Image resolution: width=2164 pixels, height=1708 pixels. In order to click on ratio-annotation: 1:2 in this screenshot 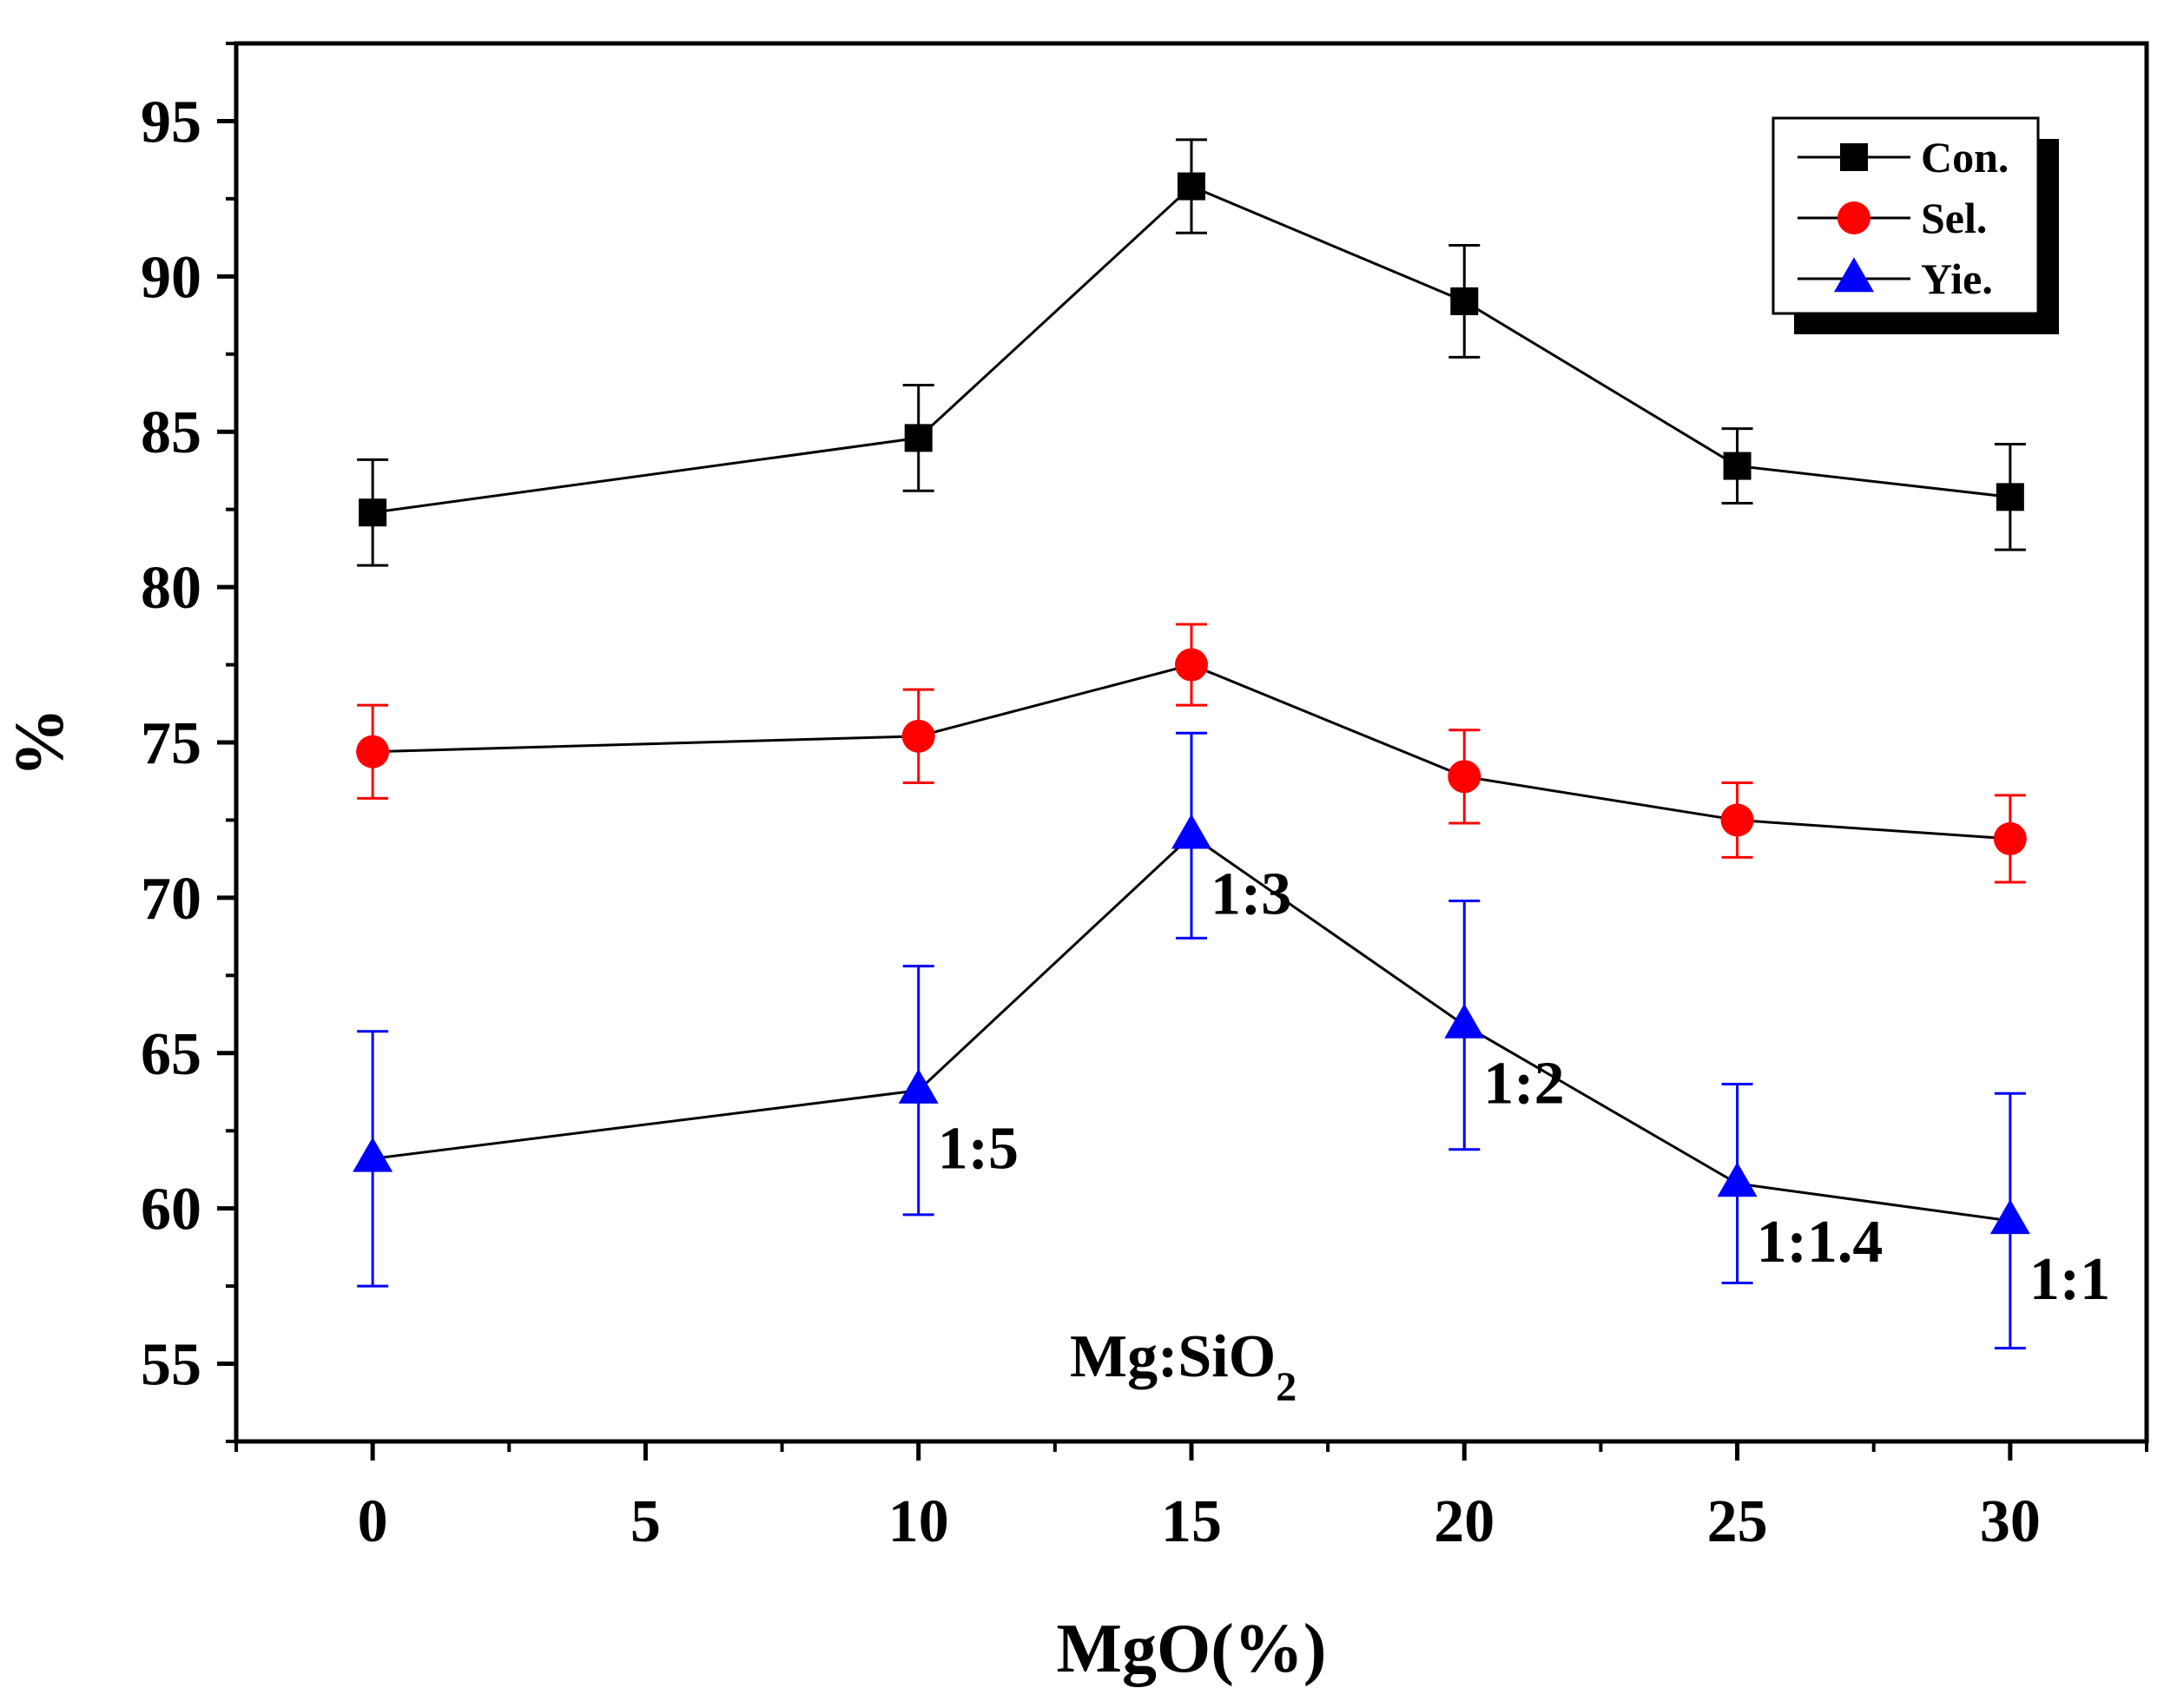, I will do `click(1523, 1084)`.